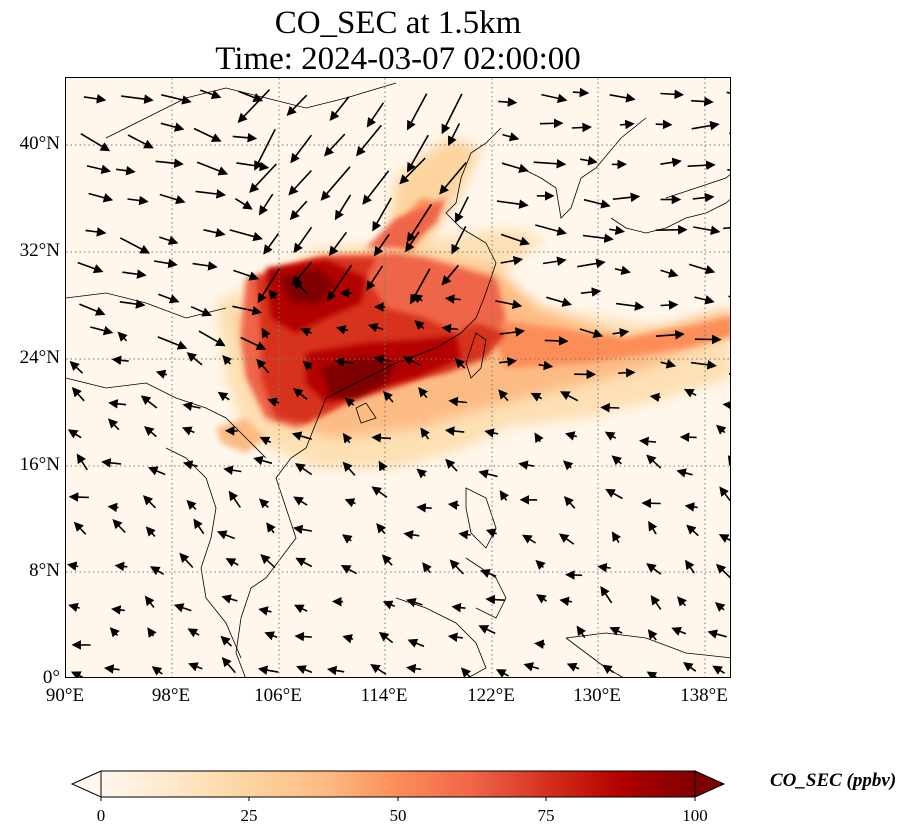 This screenshot has height=836, width=916. What do you see at coordinates (695, 815) in the screenshot?
I see `colorbar-tick-100: 100` at bounding box center [695, 815].